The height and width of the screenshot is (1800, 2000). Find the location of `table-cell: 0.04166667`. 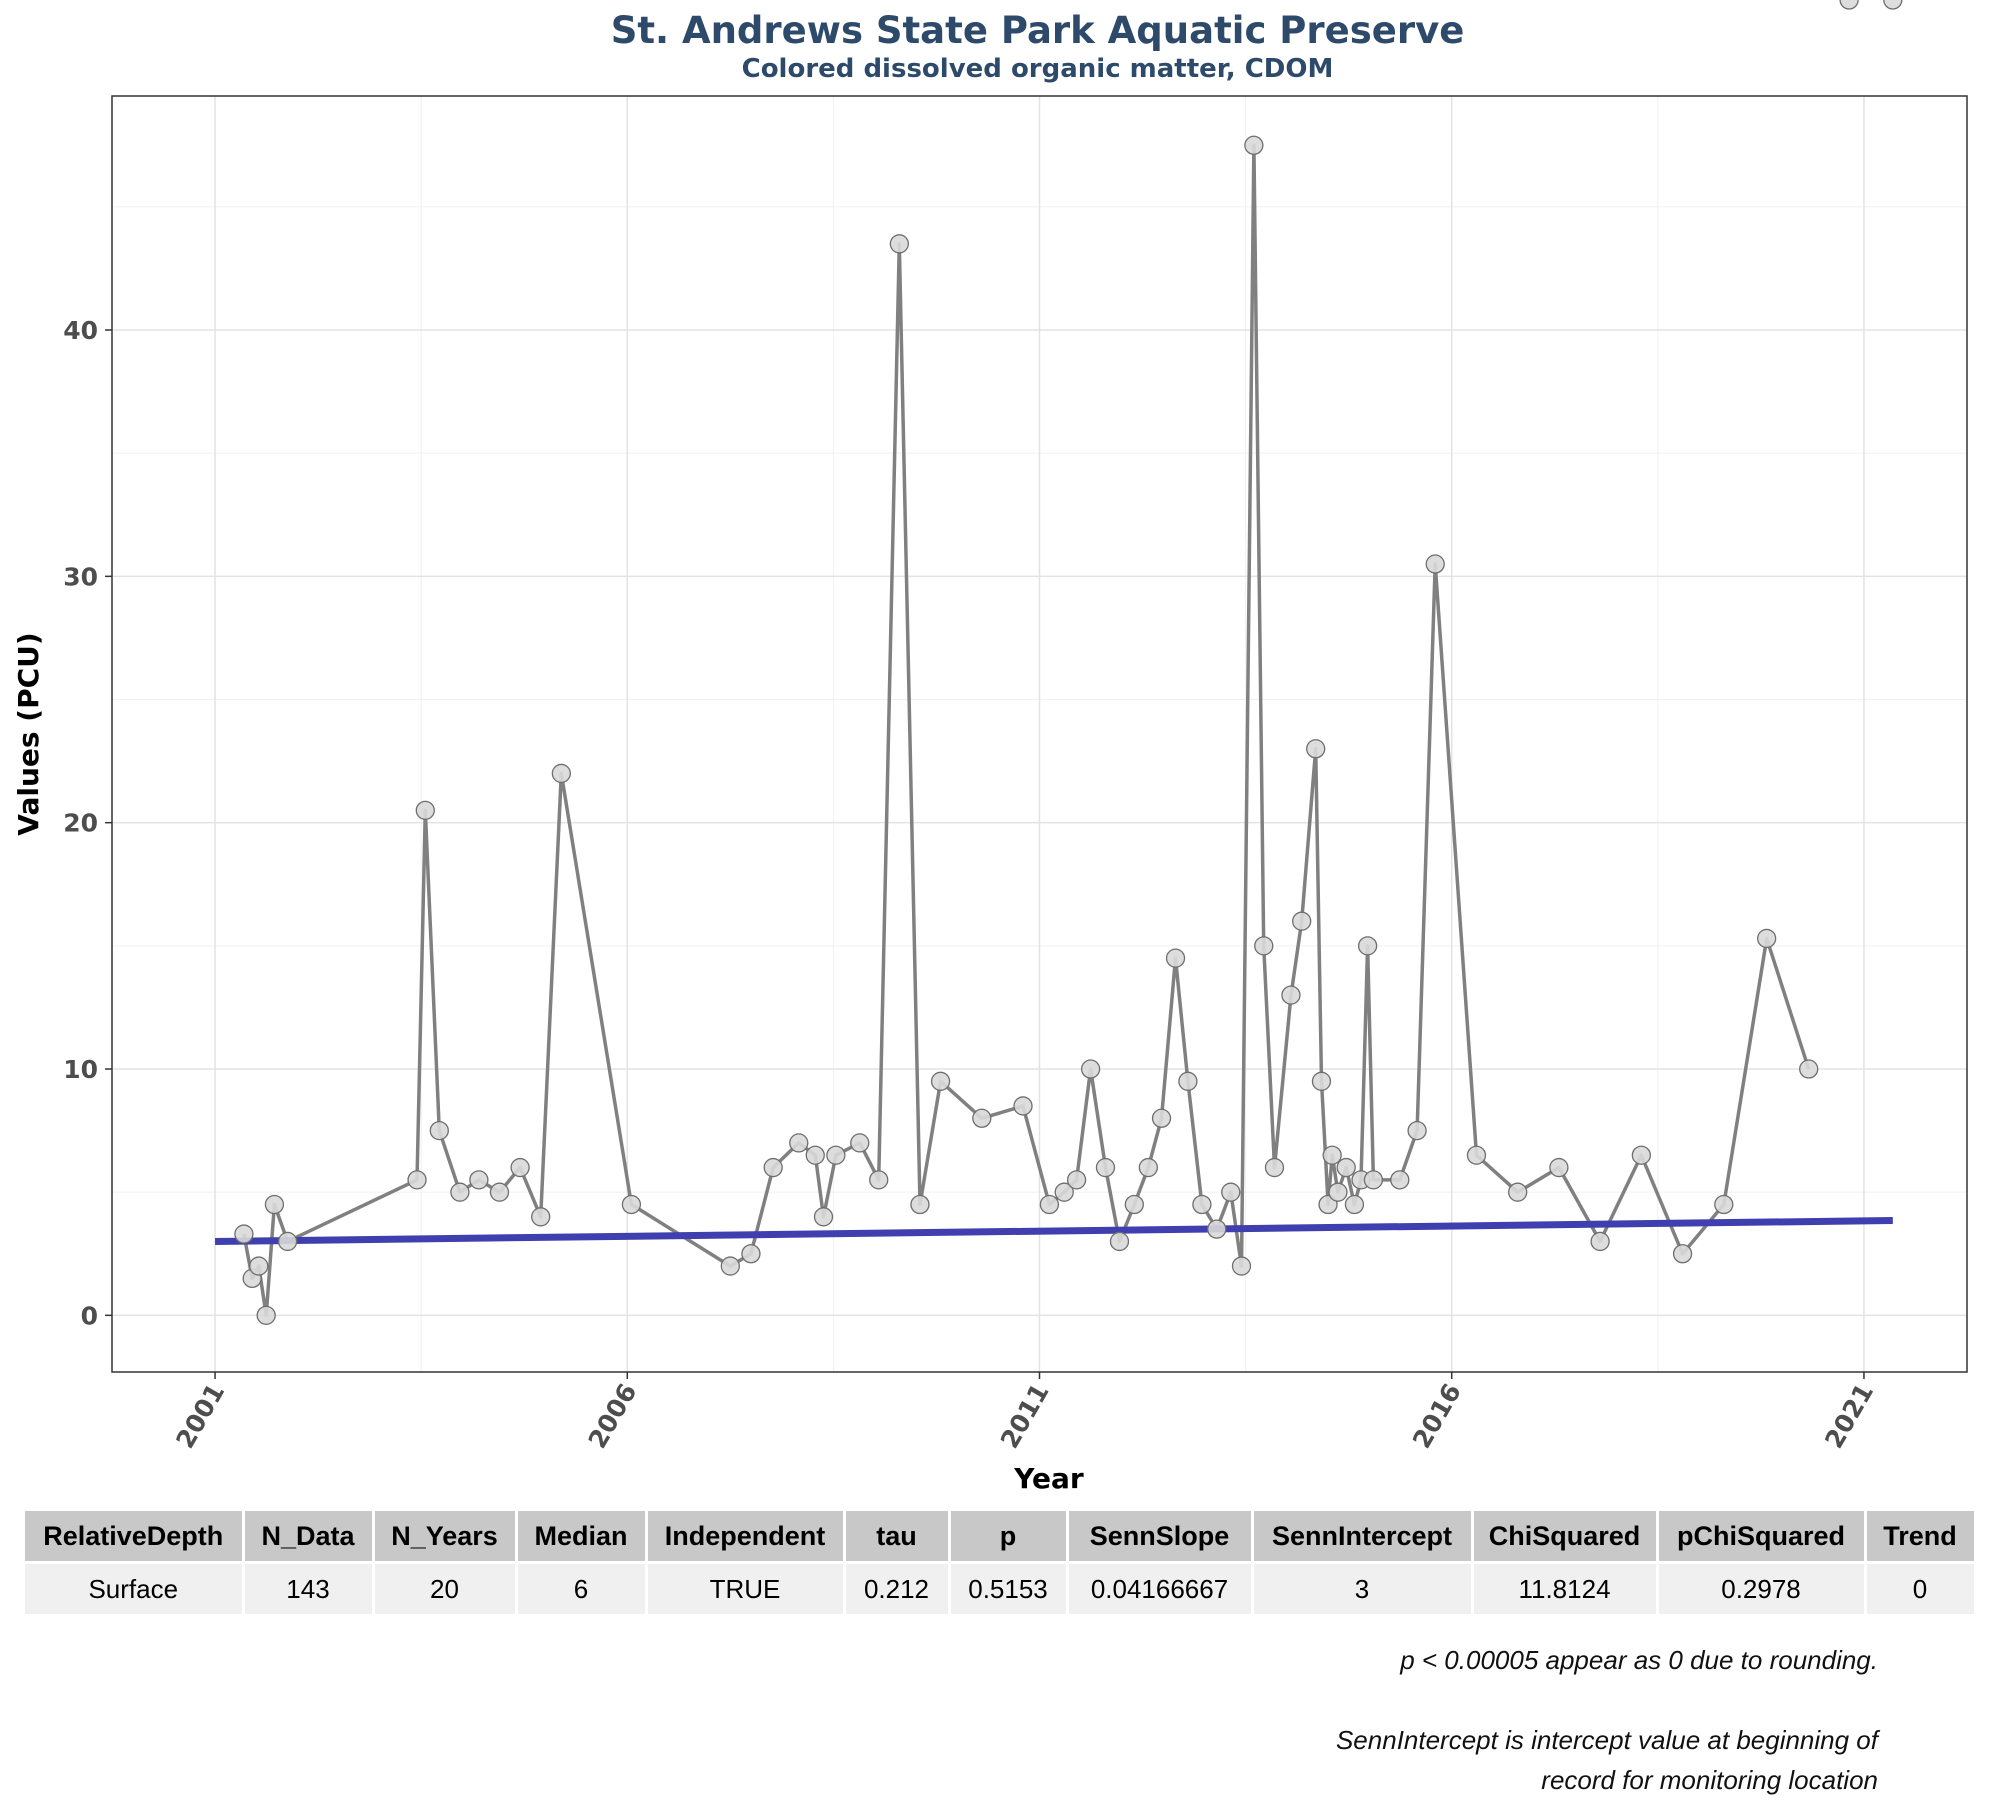

table-cell: 0.04166667 is located at coordinates (1160, 1587).